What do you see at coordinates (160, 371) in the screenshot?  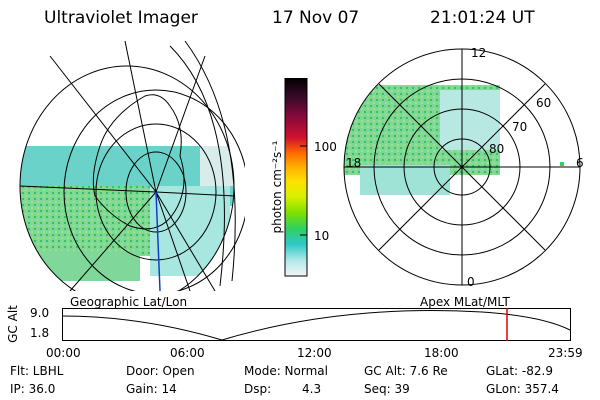 I see `status-door: Door: Open` at bounding box center [160, 371].